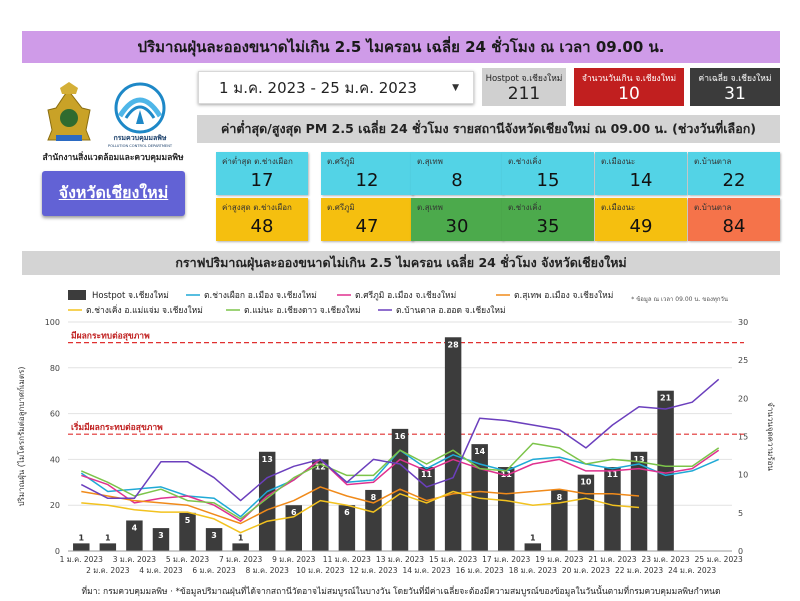  What do you see at coordinates (135, 527) in the screenshot?
I see `bar-data-label: 4` at bounding box center [135, 527].